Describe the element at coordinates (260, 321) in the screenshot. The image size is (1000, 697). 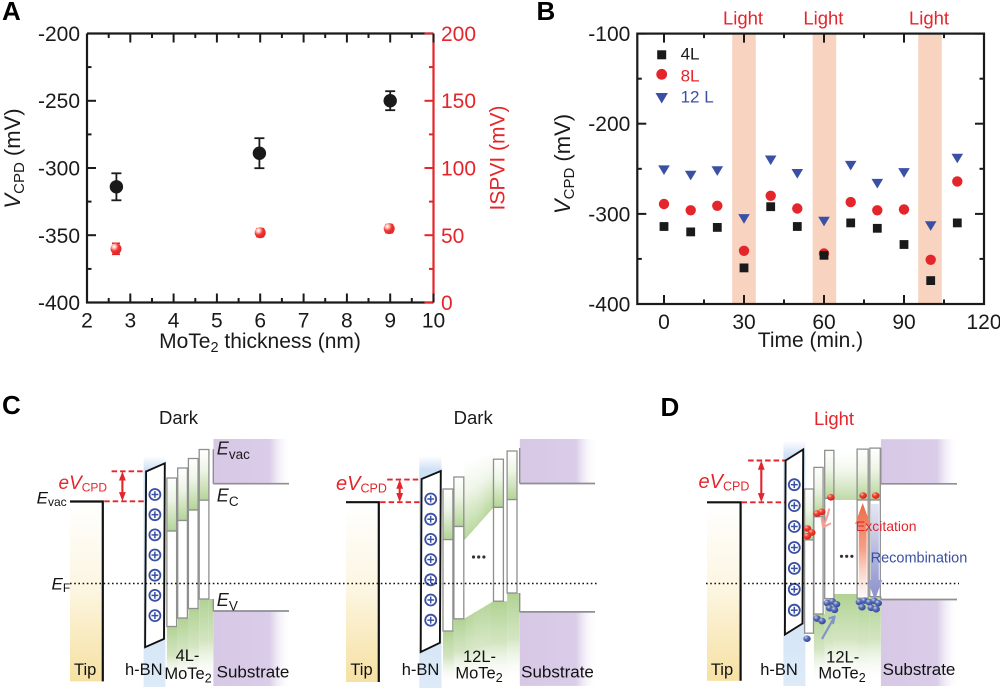
I see `svg-text: 6` at that location.